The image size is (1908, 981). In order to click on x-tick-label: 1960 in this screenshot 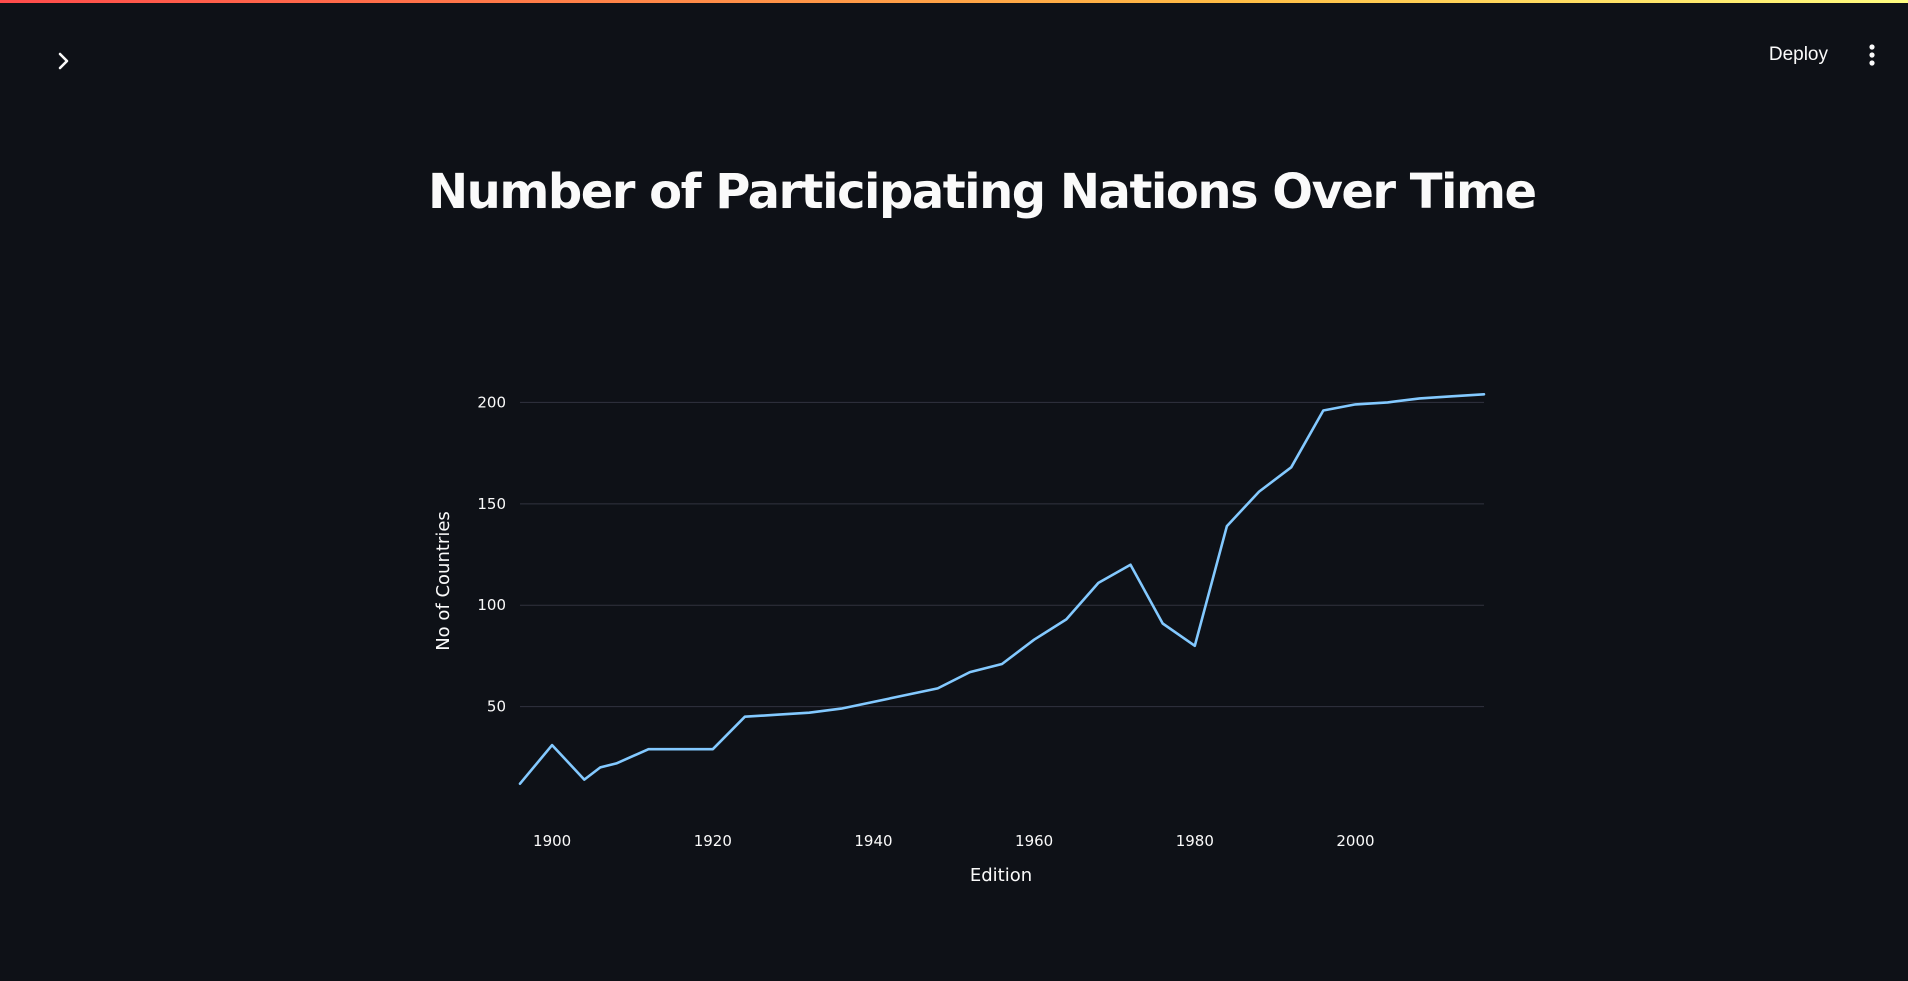, I will do `click(1034, 841)`.